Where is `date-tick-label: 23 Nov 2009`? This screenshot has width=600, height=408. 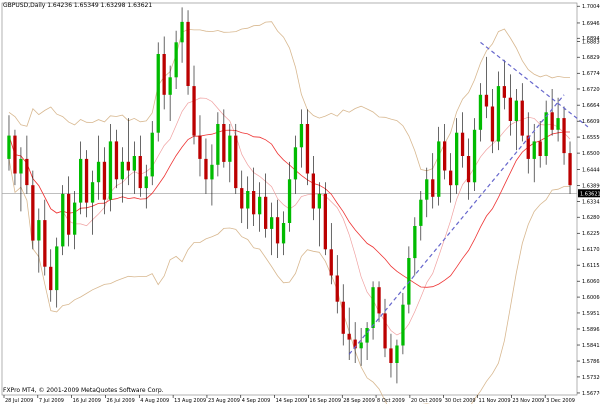 date-tick-label: 23 Nov 2009 is located at coordinates (528, 401).